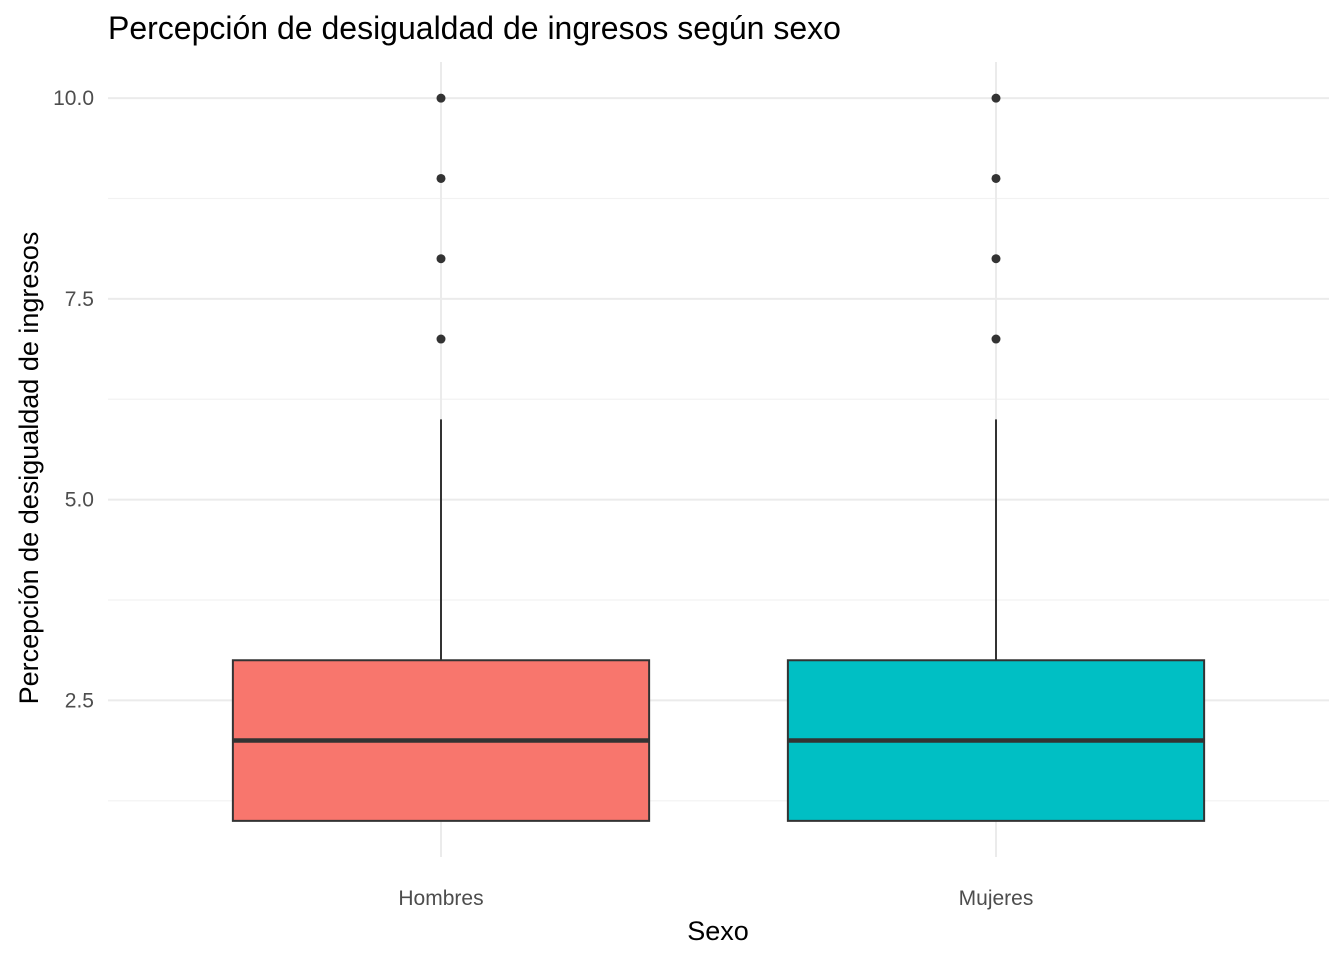 The height and width of the screenshot is (960, 1344). Describe the element at coordinates (79, 500) in the screenshot. I see `y-tick-label: 5.0` at that location.